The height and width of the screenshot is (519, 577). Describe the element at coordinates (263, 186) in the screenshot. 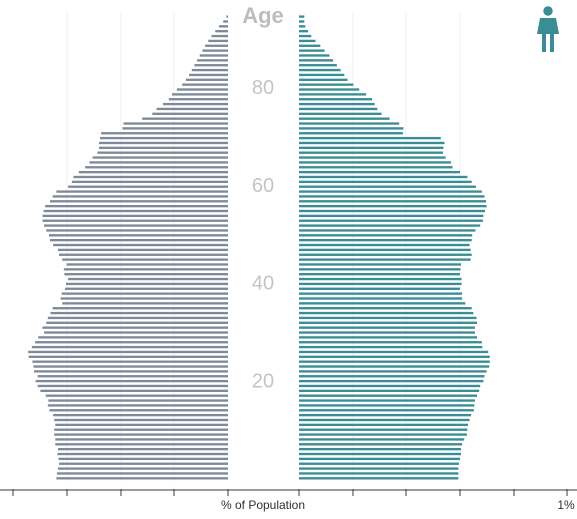

I see `age-tick-label-60: 60` at that location.